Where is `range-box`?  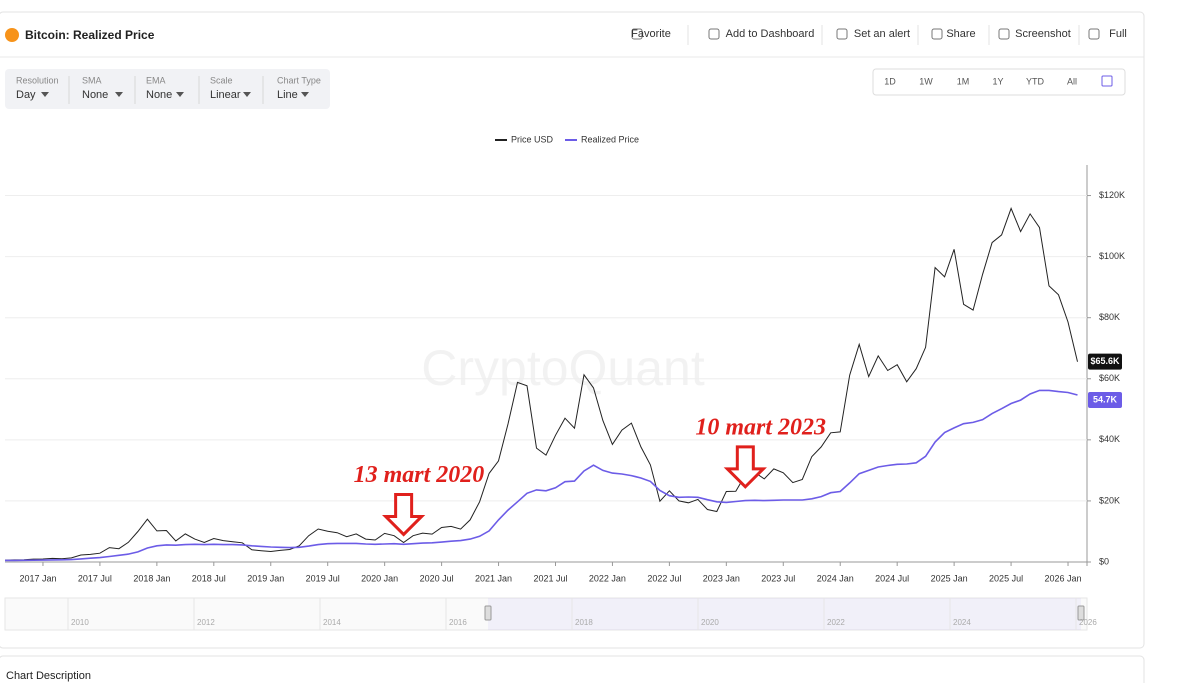
range-box is located at coordinates (999, 82).